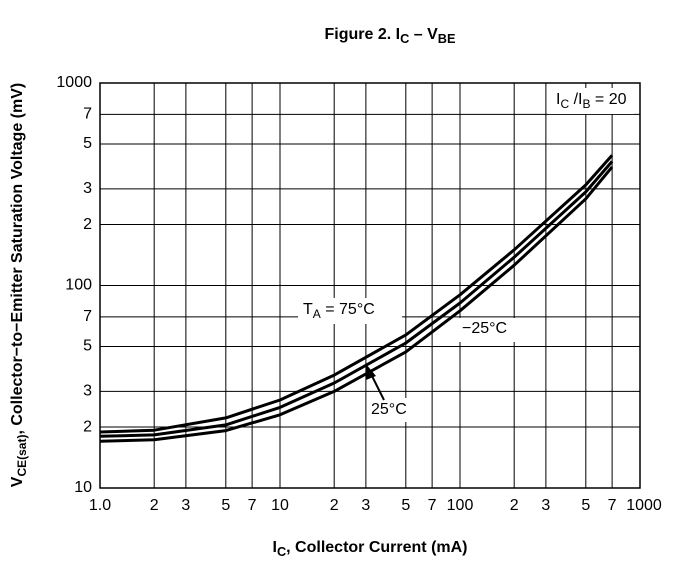 This screenshot has height=575, width=679. Describe the element at coordinates (575, 99) in the screenshot. I see `annotation-part: /I` at that location.